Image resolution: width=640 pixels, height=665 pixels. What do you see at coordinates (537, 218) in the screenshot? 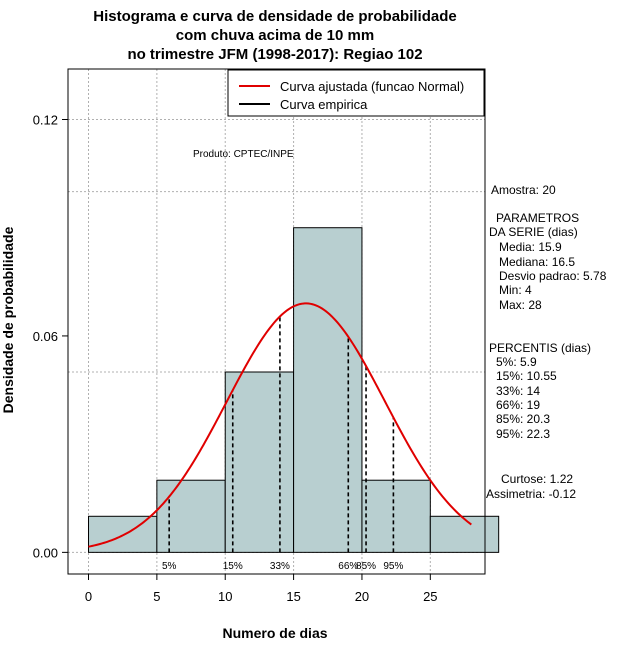
I see `parameters-header-1: PARAMETROS` at bounding box center [537, 218].